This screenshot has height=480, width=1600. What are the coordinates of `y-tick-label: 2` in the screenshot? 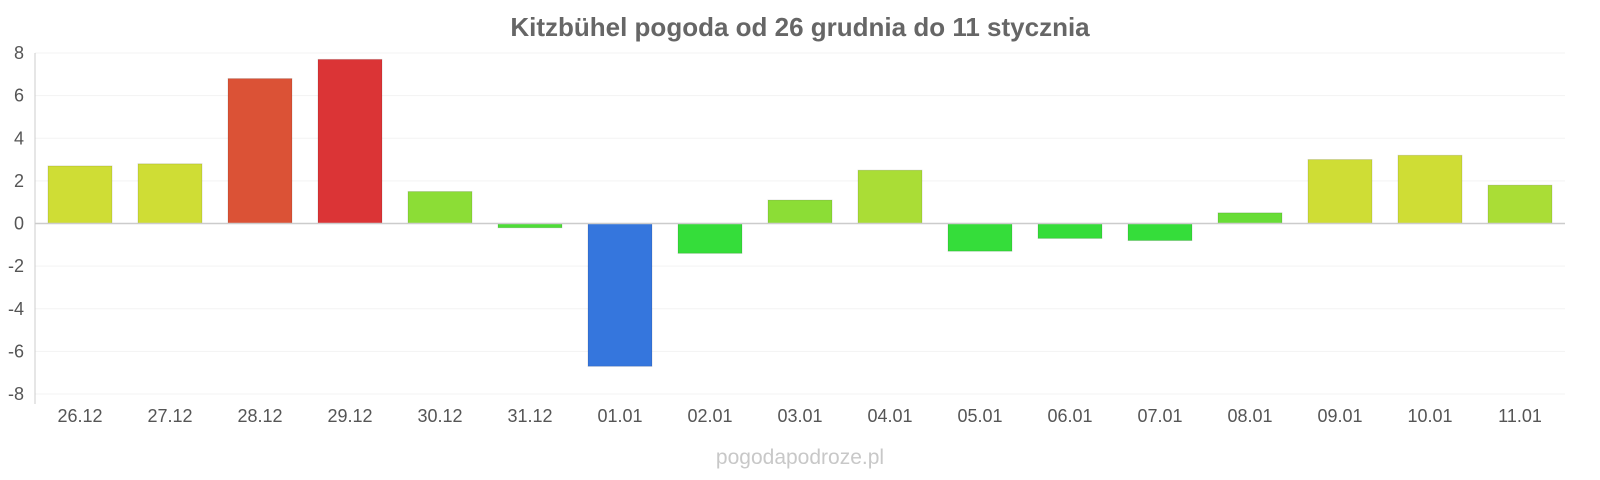 It's located at (19, 181).